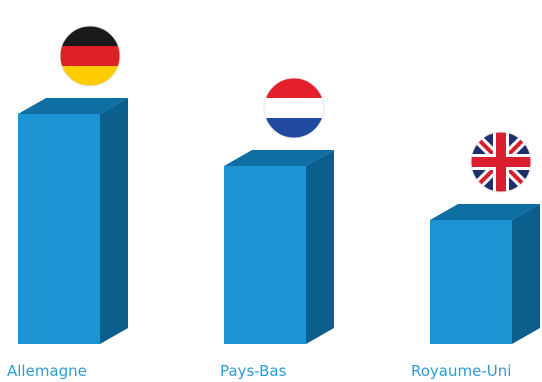 Image resolution: width=542 pixels, height=382 pixels. I want to click on germany-flag-icon, so click(90, 56).